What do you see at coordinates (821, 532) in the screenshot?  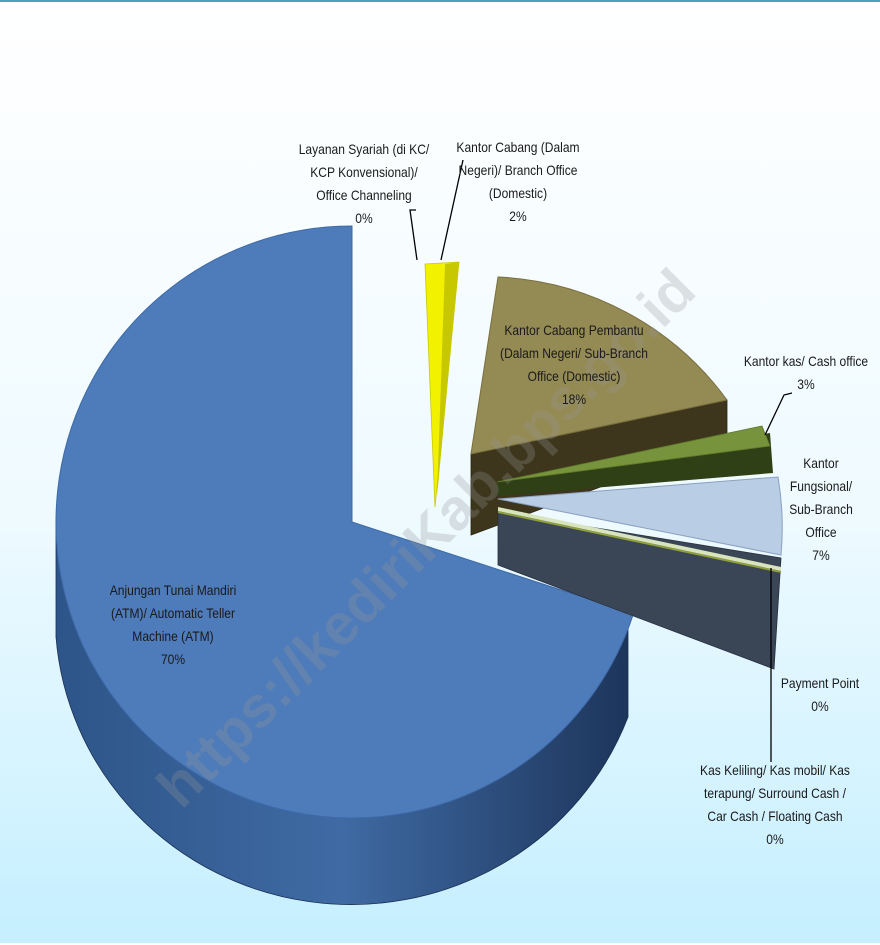 I see `data-label-line: Office` at bounding box center [821, 532].